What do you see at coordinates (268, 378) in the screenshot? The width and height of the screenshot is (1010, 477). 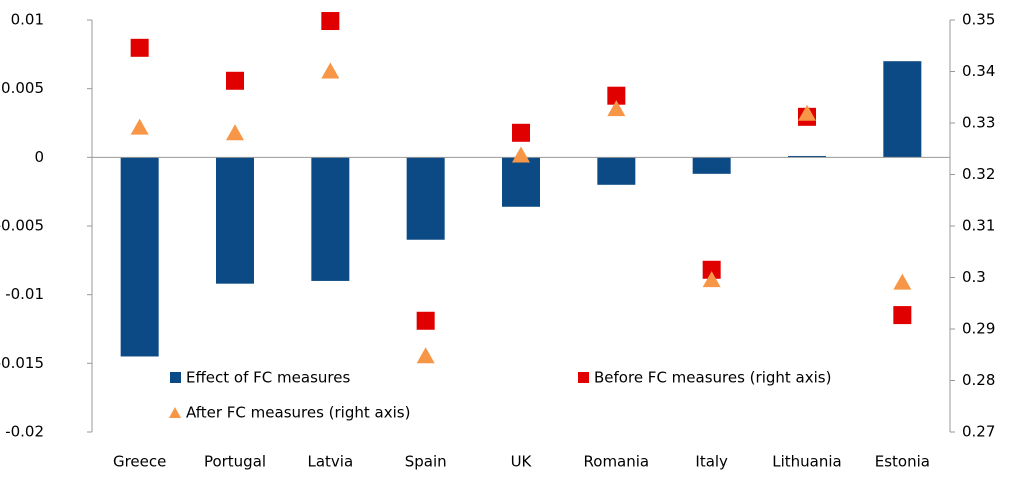 I see `legend-label: Effect of FC measures` at bounding box center [268, 378].